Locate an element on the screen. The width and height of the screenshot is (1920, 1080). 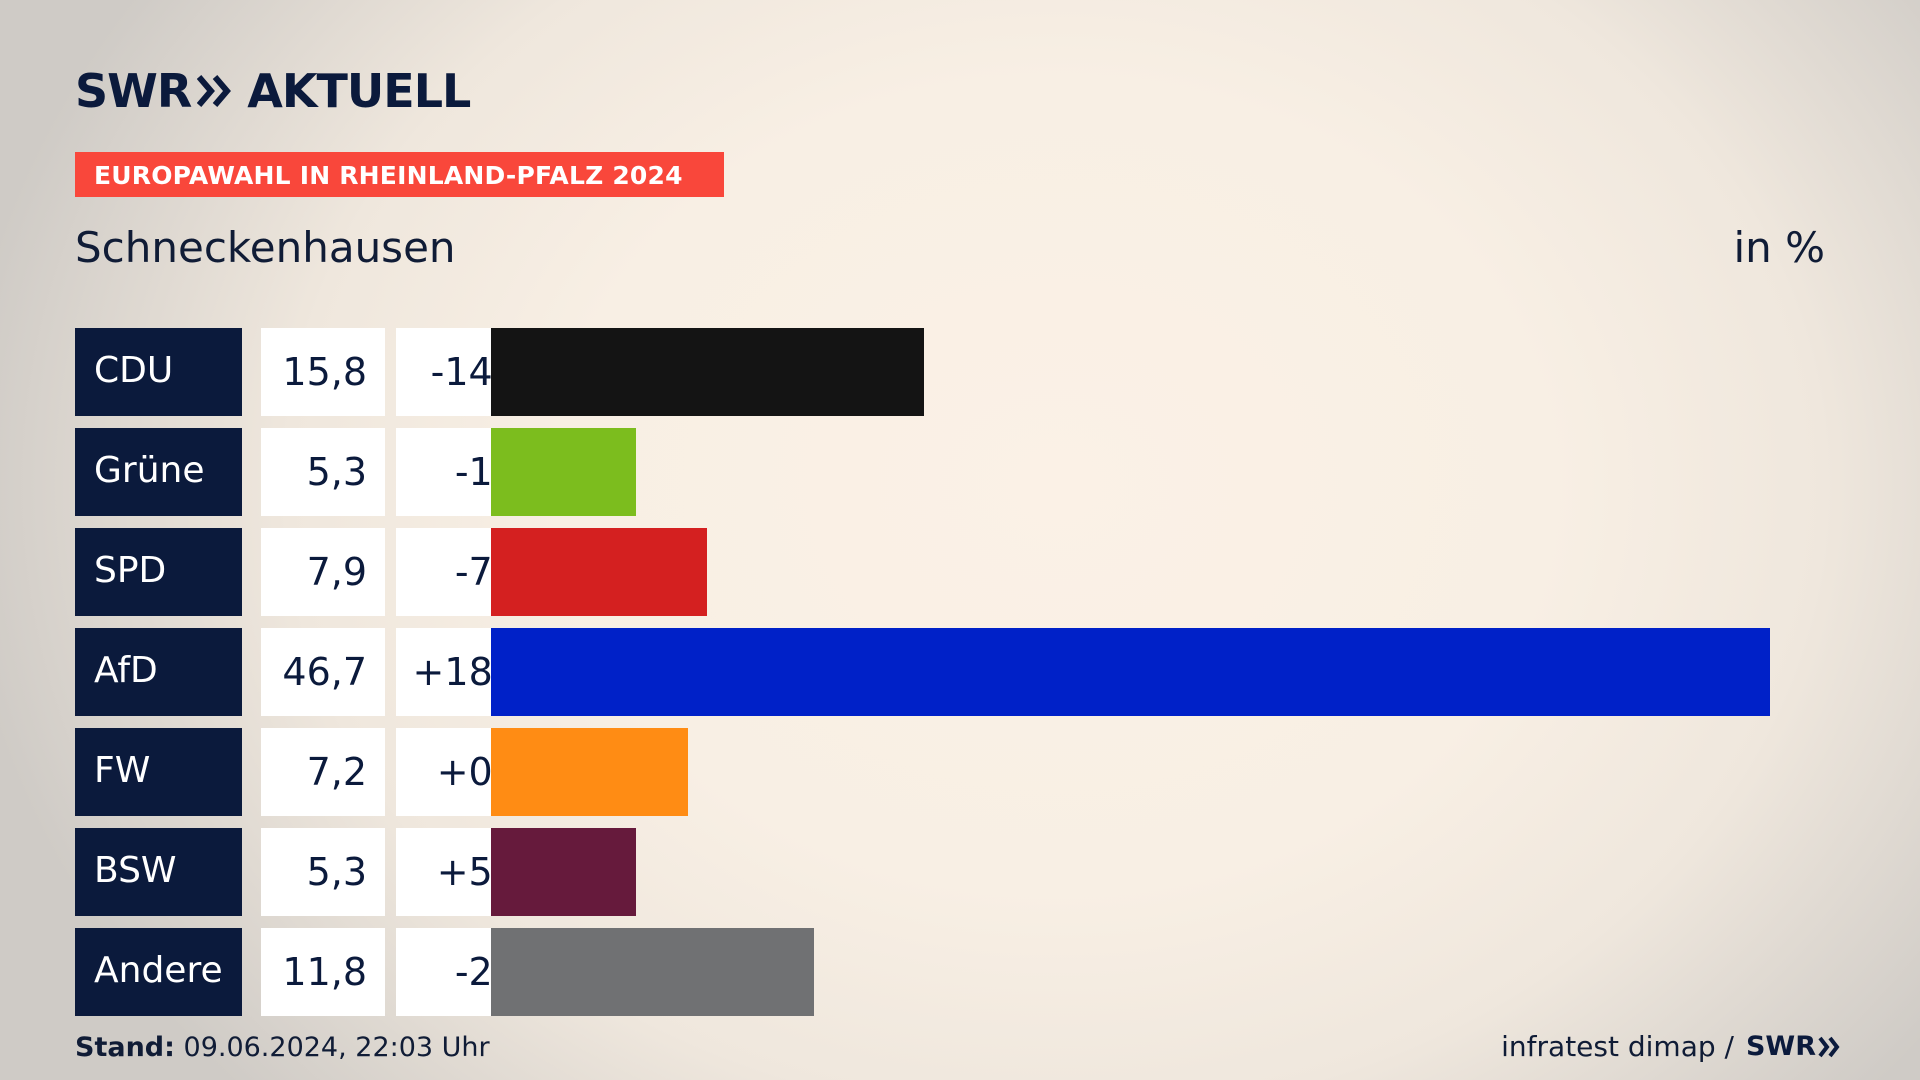
election-banner-label: EUROPAWAHL IN RHEINLAND-PFALZ 2024 is located at coordinates (388, 175).